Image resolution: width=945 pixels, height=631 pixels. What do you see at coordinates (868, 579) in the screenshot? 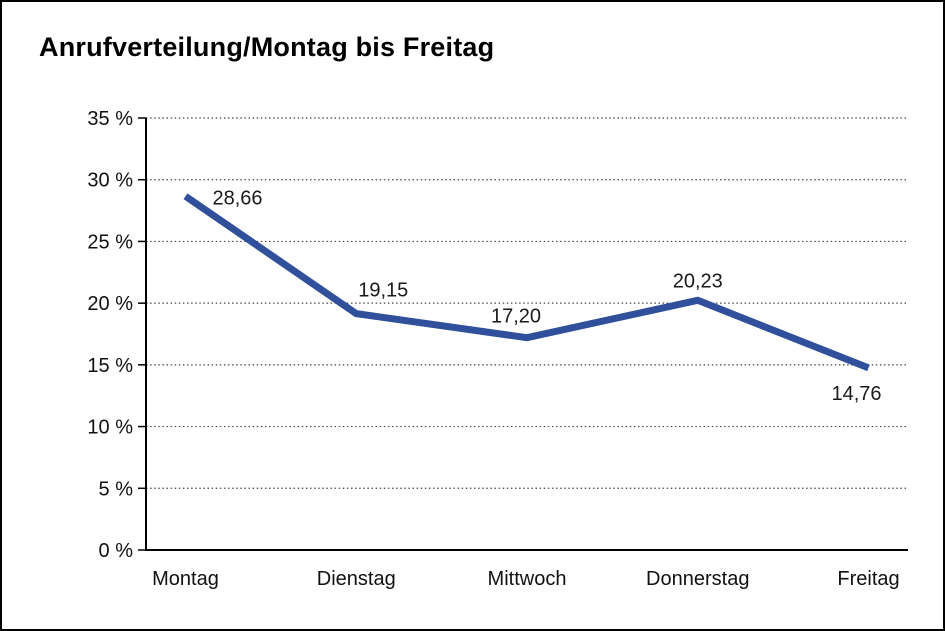
I see `x-category-label: Freitag` at bounding box center [868, 579].